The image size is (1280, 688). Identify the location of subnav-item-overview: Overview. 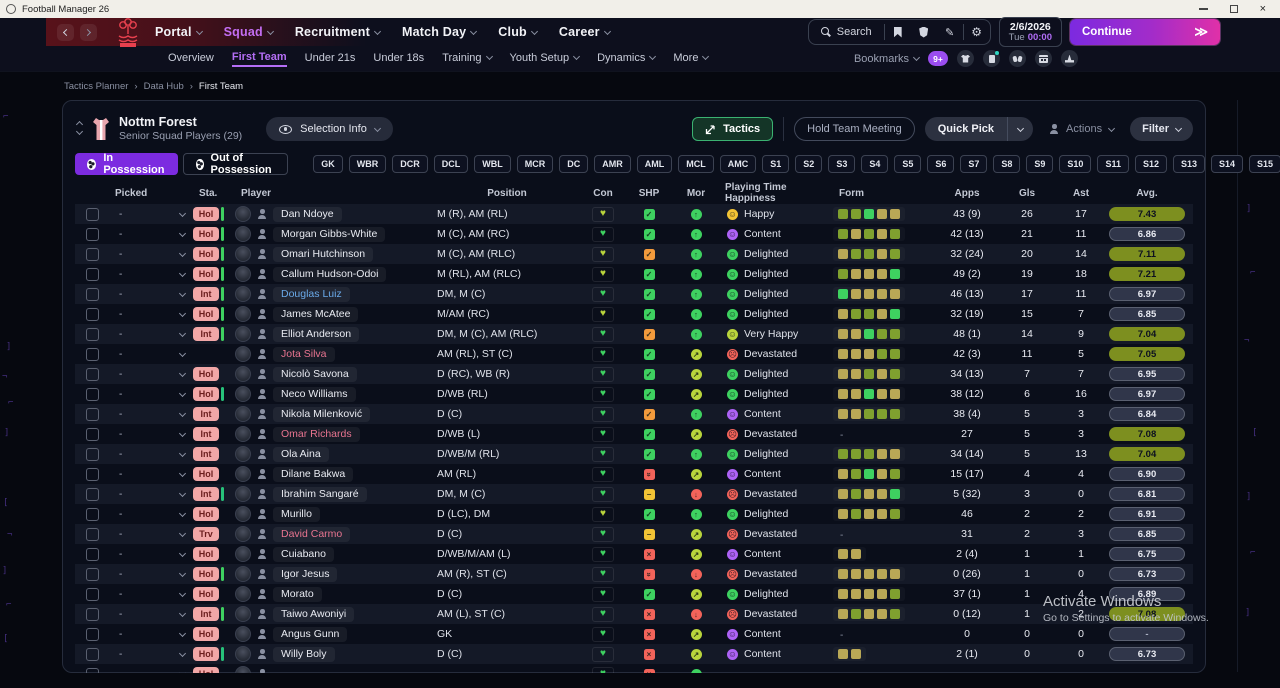
(191, 57).